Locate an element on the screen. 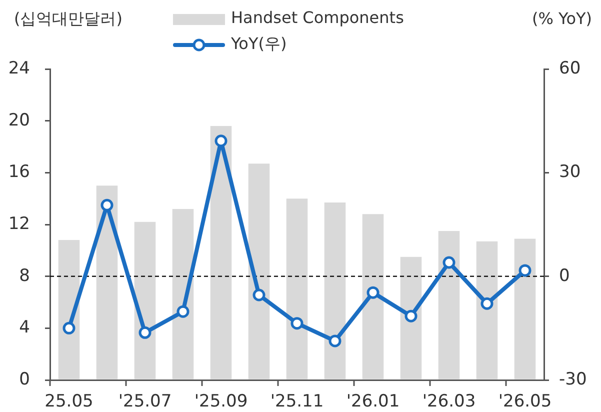  legend-label: YoY(우) is located at coordinates (258, 44).